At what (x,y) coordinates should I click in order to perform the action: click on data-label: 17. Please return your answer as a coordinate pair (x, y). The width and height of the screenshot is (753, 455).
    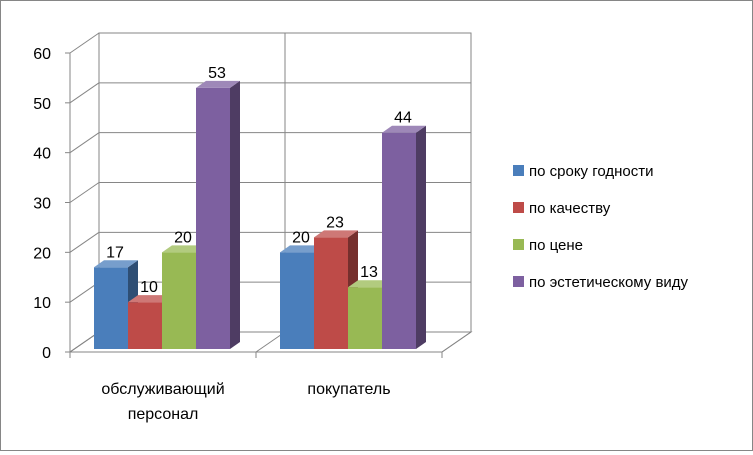
    Looking at the image, I should click on (115, 252).